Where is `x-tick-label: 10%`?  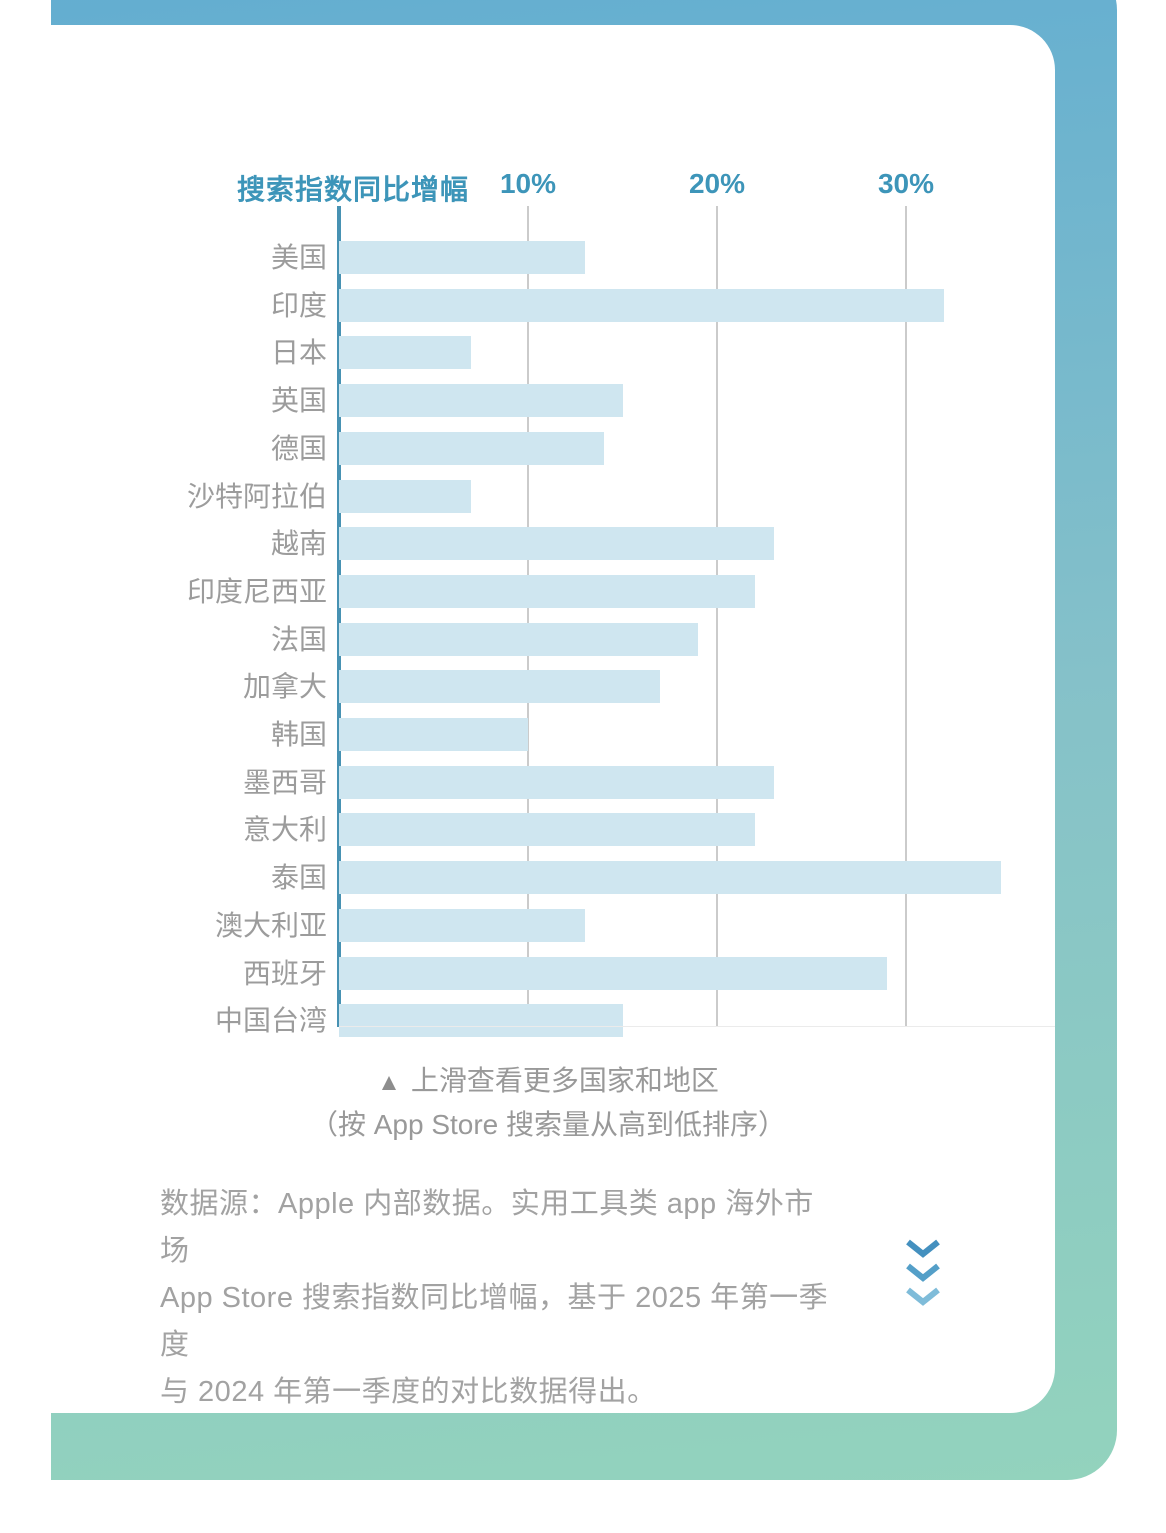 x-tick-label: 10% is located at coordinates (528, 183).